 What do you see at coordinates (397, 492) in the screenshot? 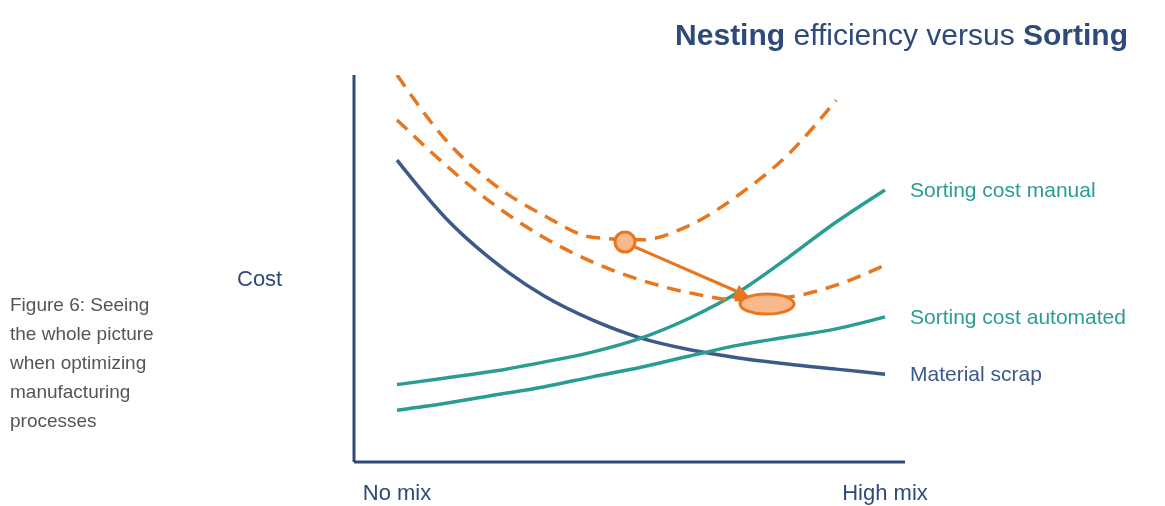
I see `x-tick-label: No mix` at bounding box center [397, 492].